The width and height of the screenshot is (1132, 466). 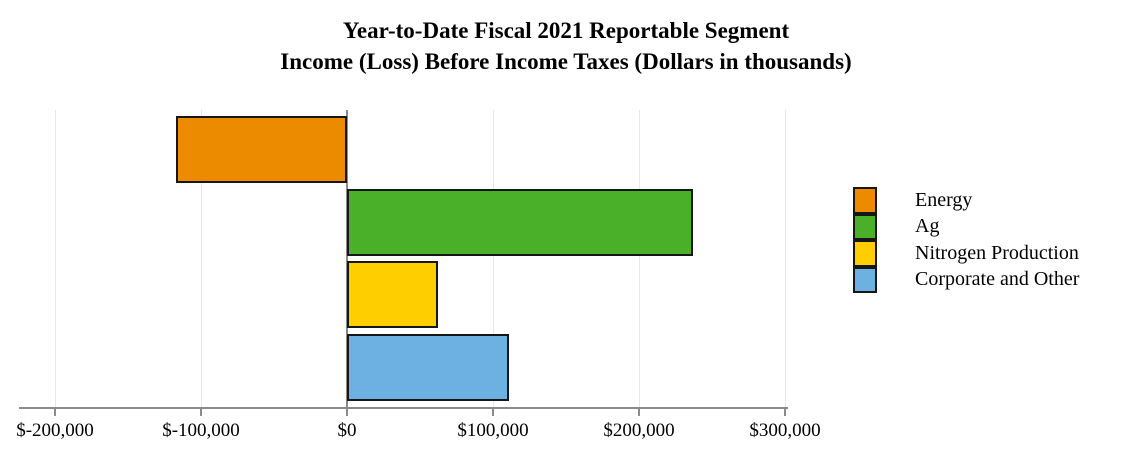 What do you see at coordinates (403, 408) in the screenshot?
I see `x-axis-line` at bounding box center [403, 408].